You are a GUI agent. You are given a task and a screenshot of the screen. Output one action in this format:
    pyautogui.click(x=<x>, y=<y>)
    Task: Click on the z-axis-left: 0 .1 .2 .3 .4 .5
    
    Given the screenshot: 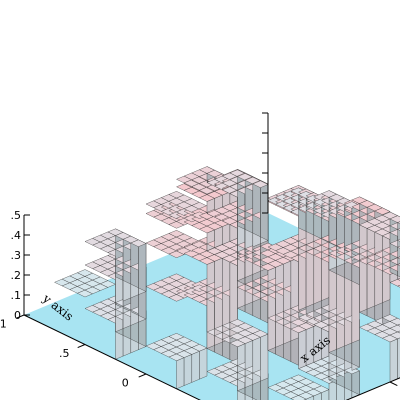 What is the action you would take?
    pyautogui.click(x=20, y=265)
    